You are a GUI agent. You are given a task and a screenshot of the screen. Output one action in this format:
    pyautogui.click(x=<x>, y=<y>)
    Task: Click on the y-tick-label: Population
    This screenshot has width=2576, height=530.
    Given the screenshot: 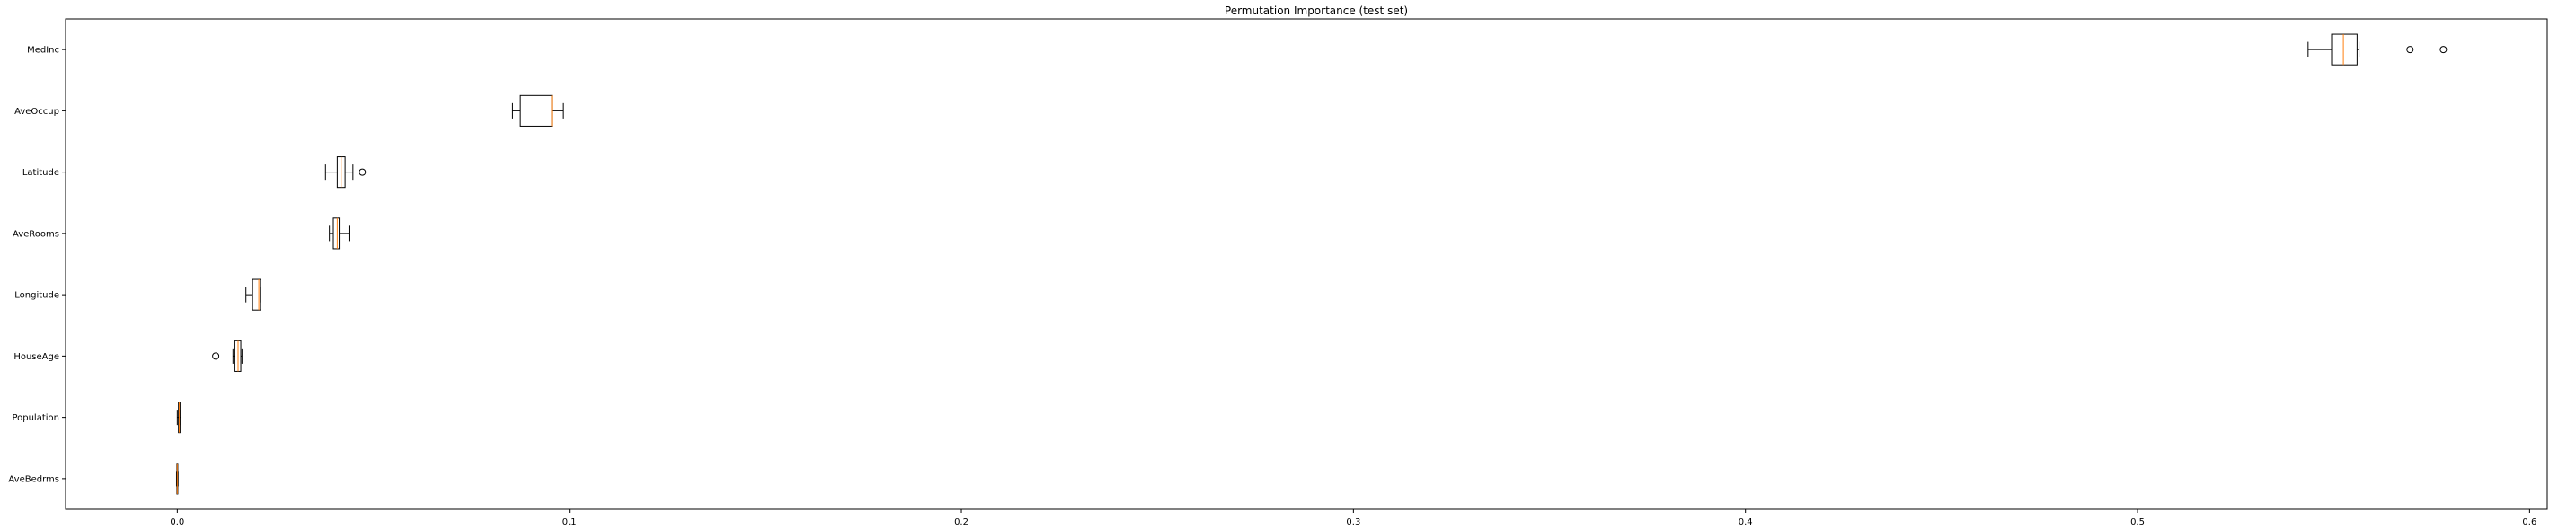 What is the action you would take?
    pyautogui.click(x=35, y=418)
    